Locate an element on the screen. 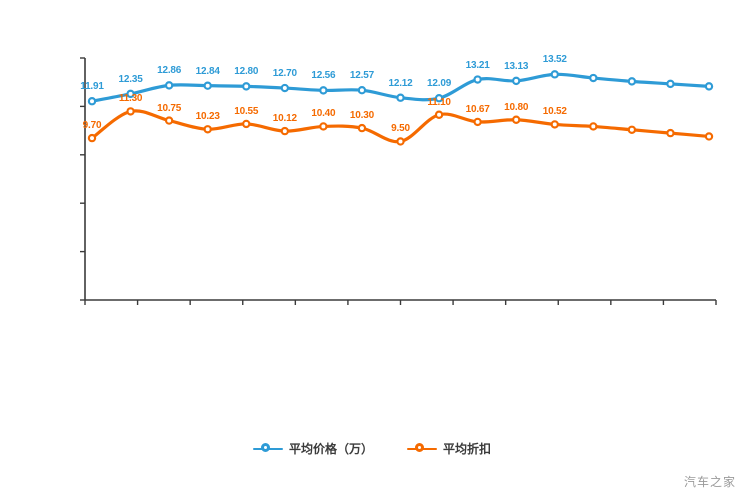 Image resolution: width=744 pixels, height=496 pixels. data-label: 12.12 is located at coordinates (400, 83).